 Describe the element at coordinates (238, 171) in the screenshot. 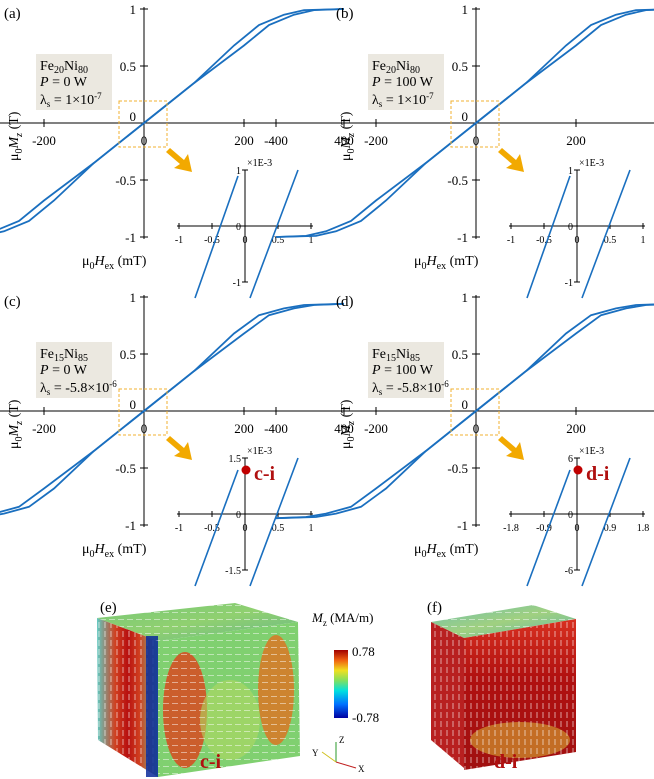

I see `inset-y-tick-label: 1` at that location.